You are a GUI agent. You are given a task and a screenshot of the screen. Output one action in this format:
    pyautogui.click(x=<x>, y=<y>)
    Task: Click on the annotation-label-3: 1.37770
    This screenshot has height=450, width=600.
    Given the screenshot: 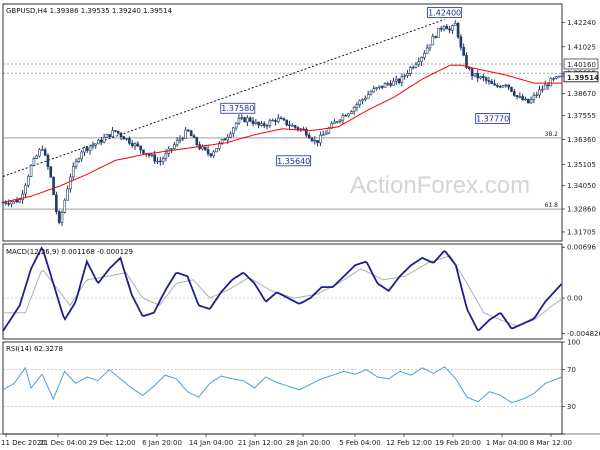 What is the action you would take?
    pyautogui.click(x=492, y=118)
    